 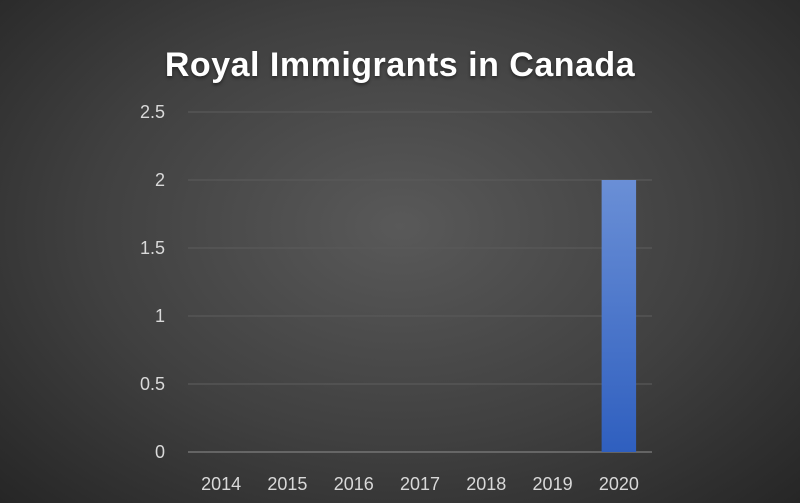 What do you see at coordinates (160, 452) in the screenshot?
I see `y-tick-label: 0` at bounding box center [160, 452].